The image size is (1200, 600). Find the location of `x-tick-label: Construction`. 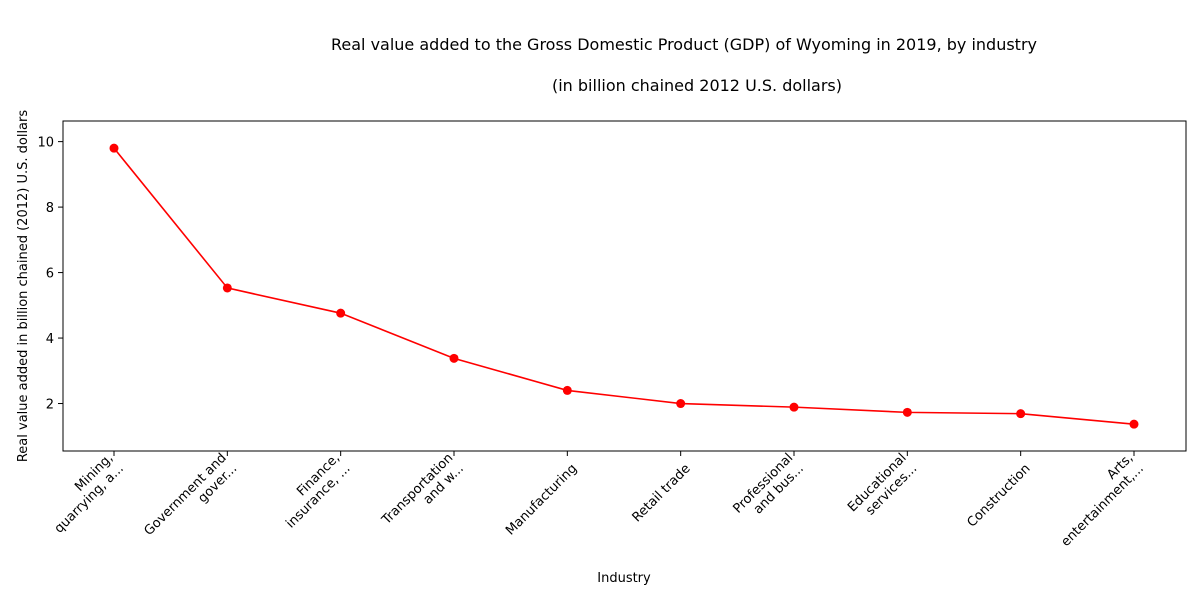

x-tick-label: Construction is located at coordinates (998, 495).